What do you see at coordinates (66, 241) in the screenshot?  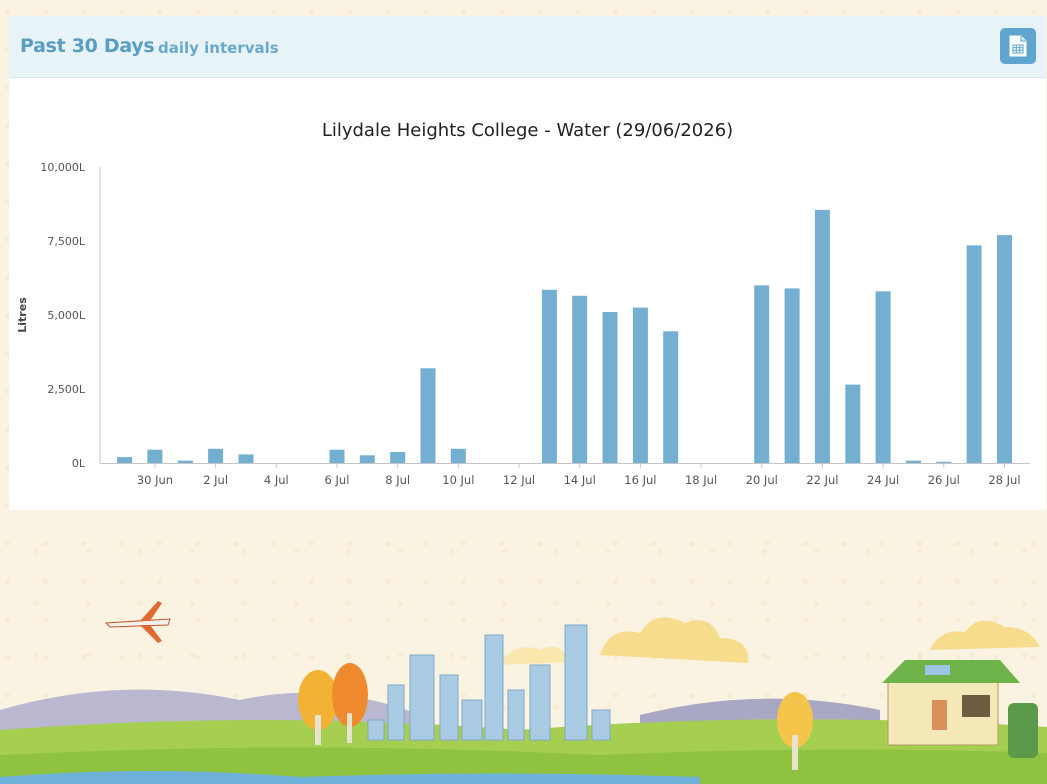 I see `y-tick-label: 7,500L` at bounding box center [66, 241].